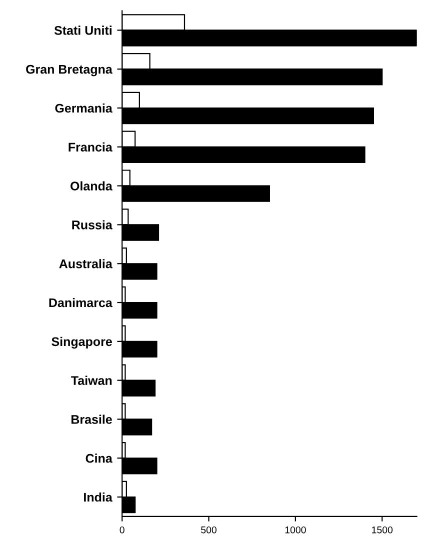 The width and height of the screenshot is (421, 538). I want to click on x-tick-label: 0, so click(122, 530).